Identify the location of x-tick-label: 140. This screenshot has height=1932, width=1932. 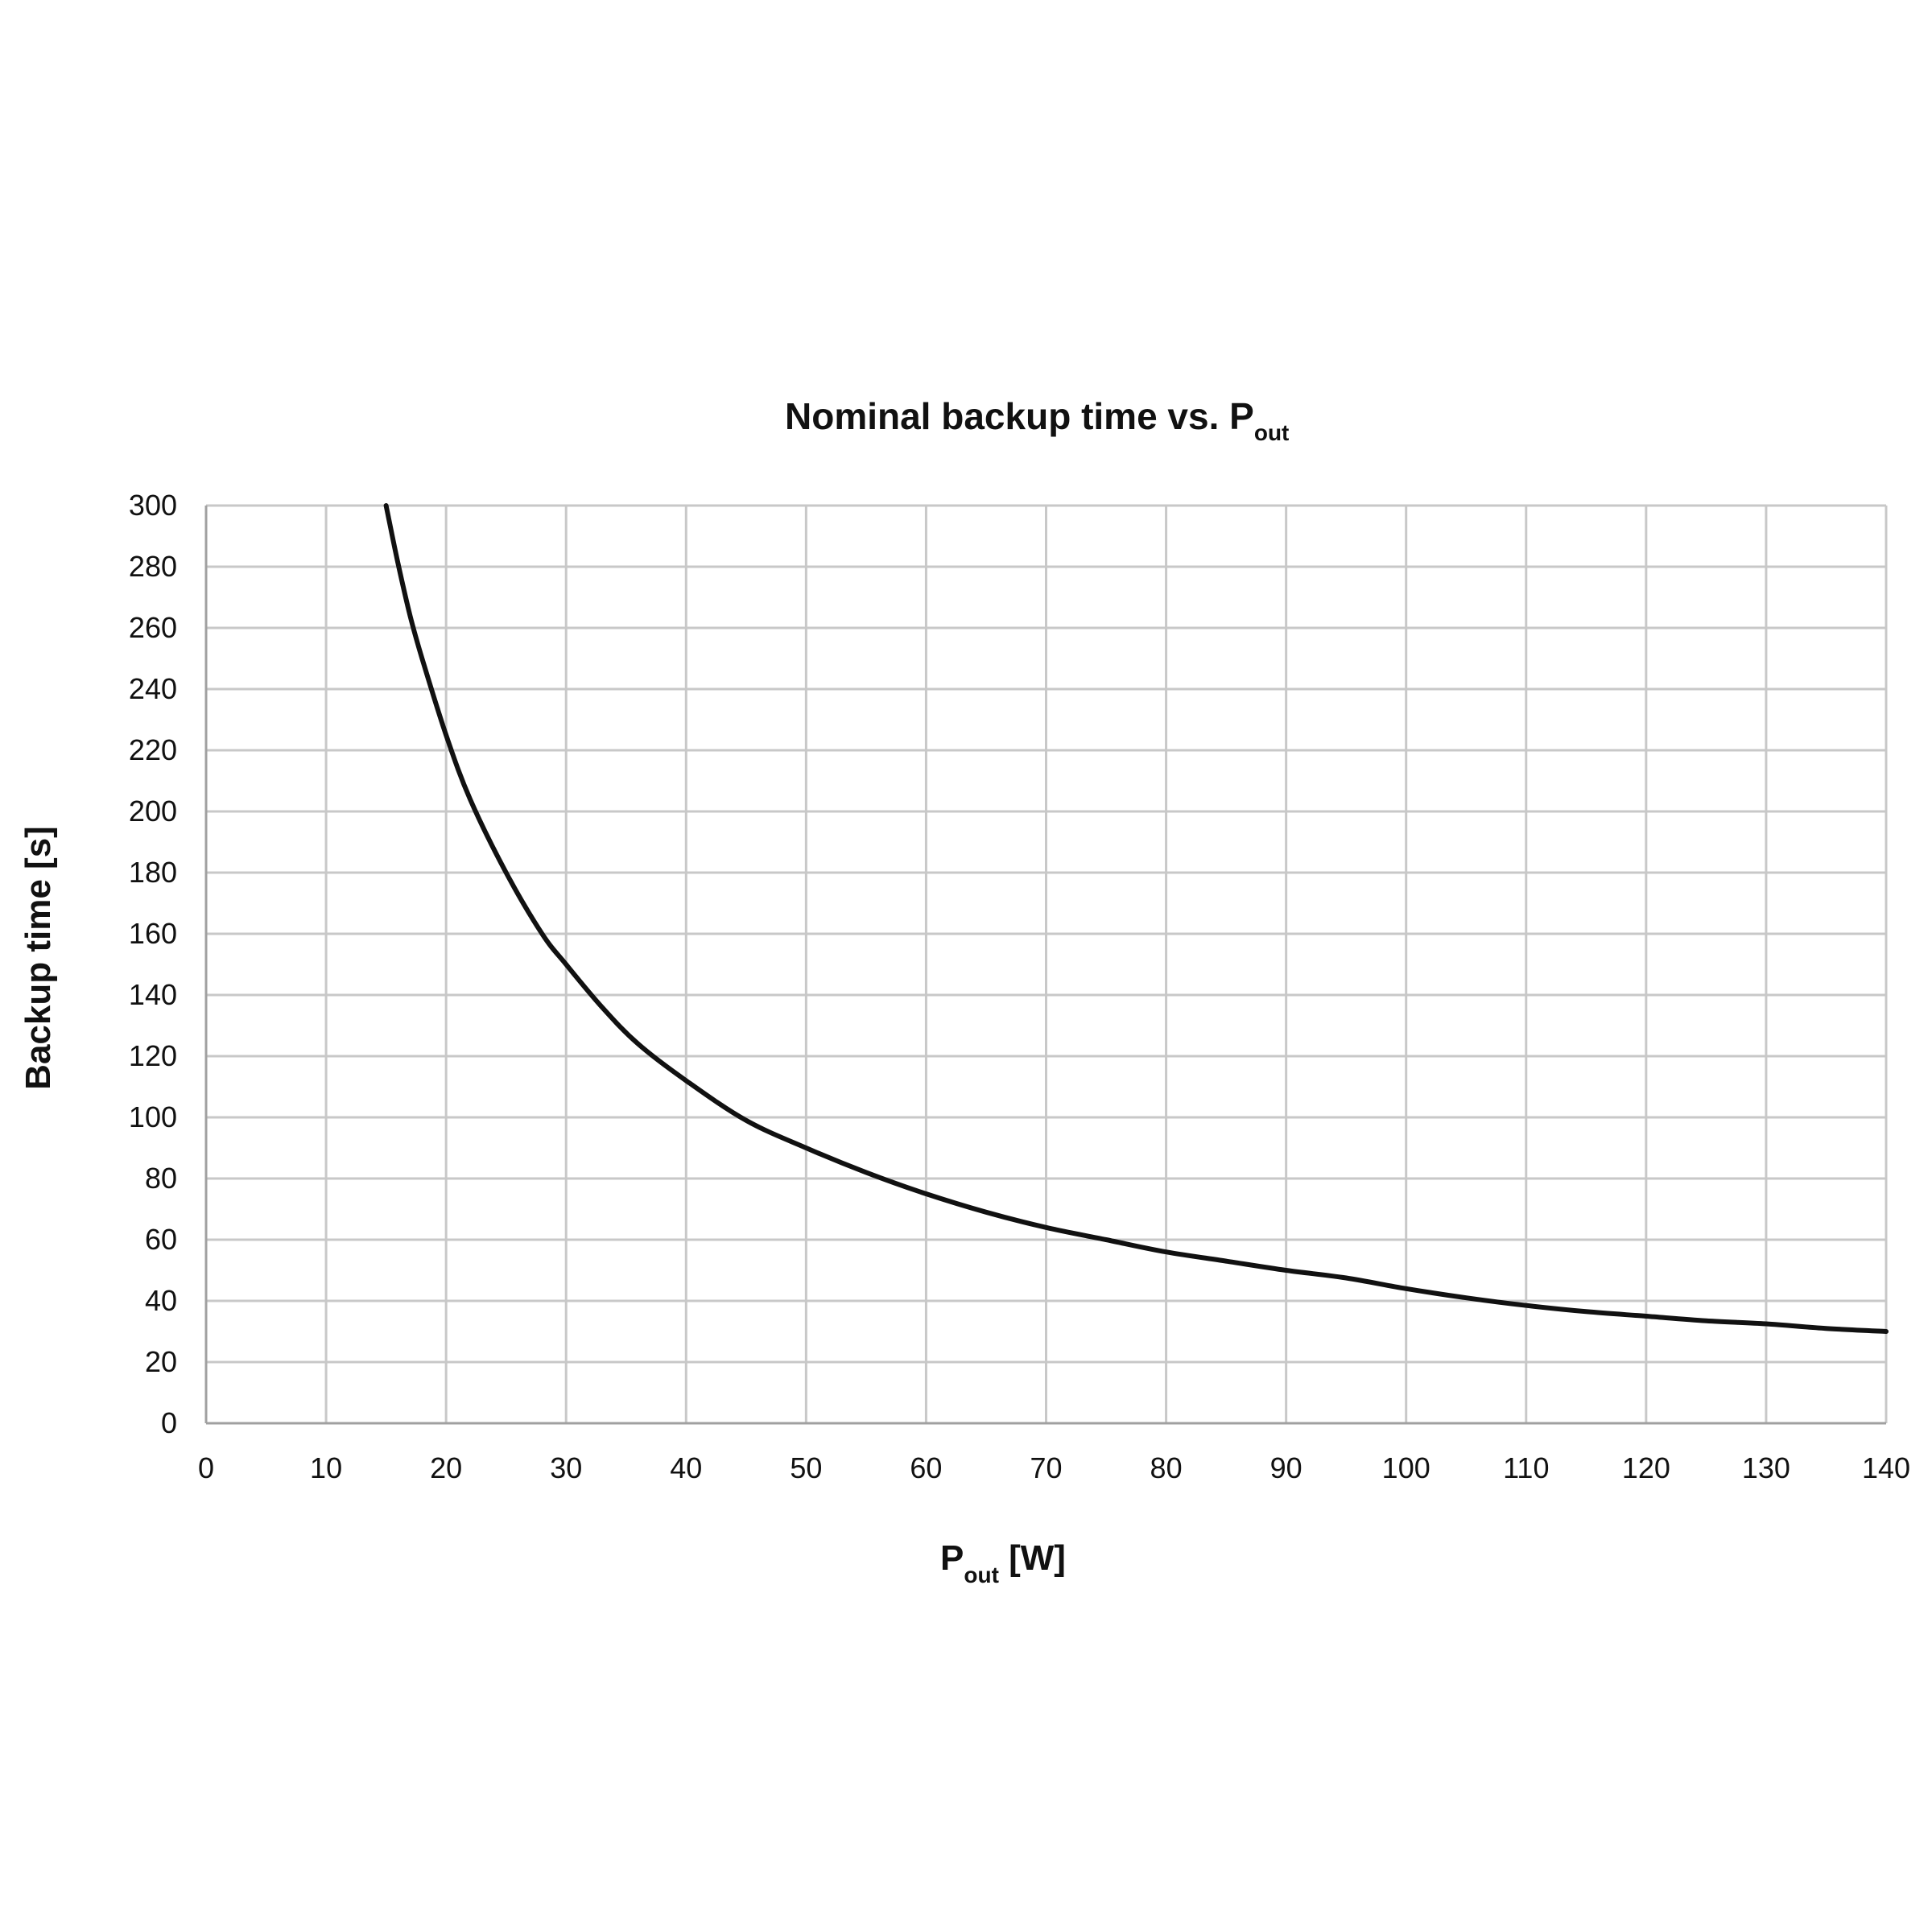
(1886, 1467).